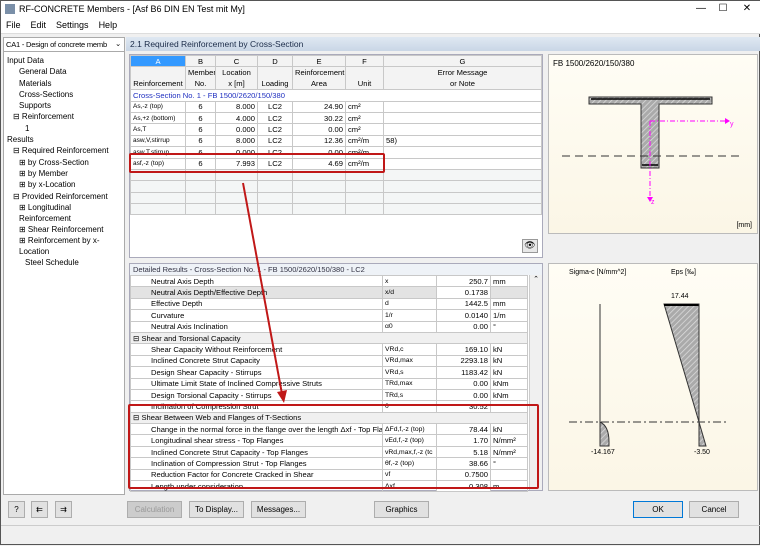 Image resolution: width=760 pixels, height=546 pixels. What do you see at coordinates (236, 129) in the screenshot?
I see `table-cell: 0.000` at bounding box center [236, 129].